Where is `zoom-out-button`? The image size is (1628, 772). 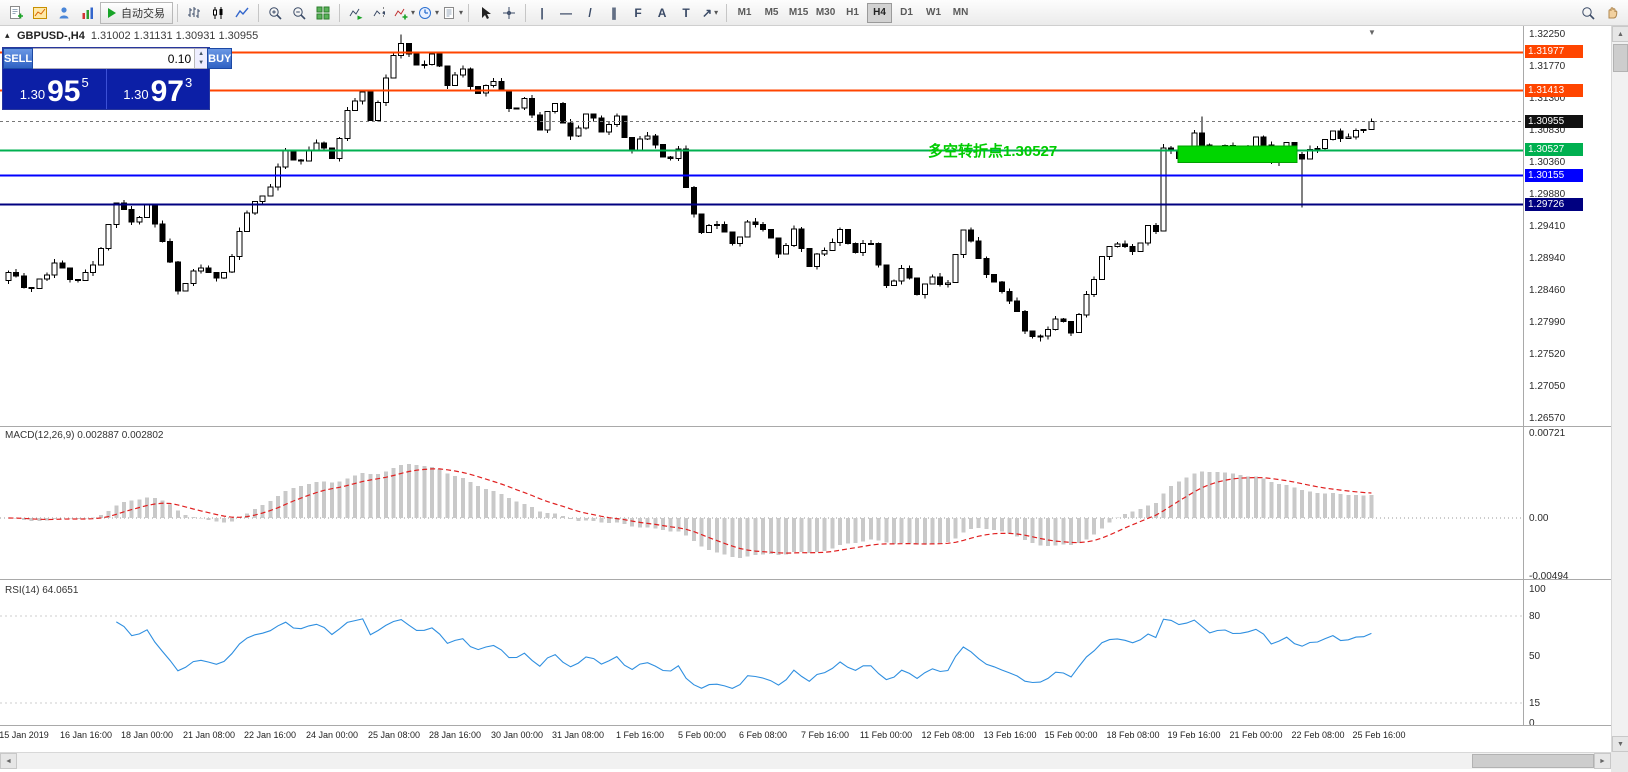
zoom-out-button is located at coordinates (299, 13).